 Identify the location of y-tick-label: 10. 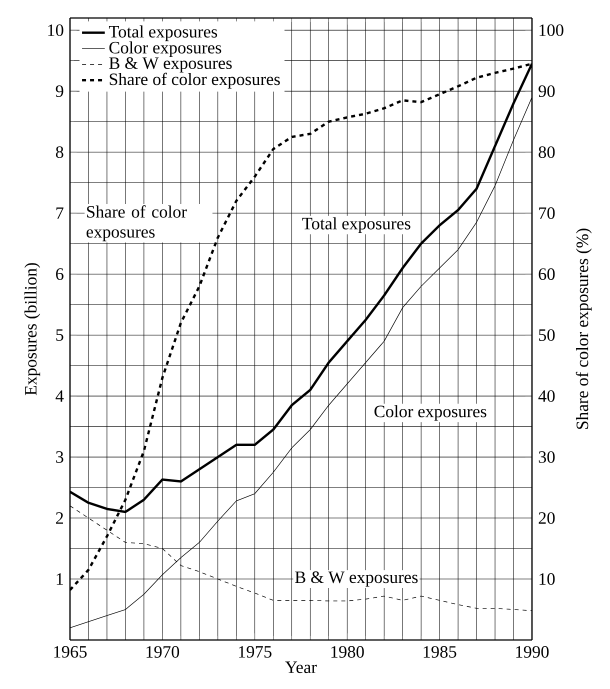
(56, 30).